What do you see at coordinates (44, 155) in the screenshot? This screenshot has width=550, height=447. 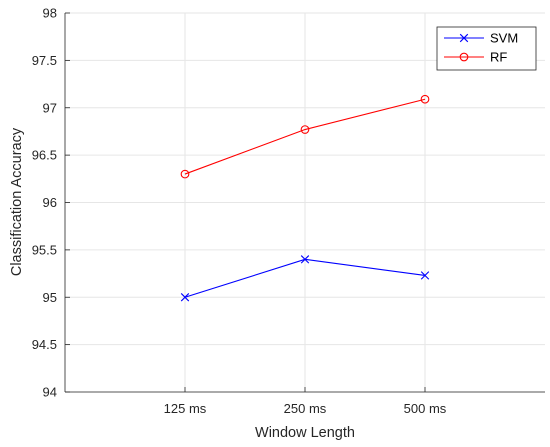 I see `y-tick-label: 96.5` at bounding box center [44, 155].